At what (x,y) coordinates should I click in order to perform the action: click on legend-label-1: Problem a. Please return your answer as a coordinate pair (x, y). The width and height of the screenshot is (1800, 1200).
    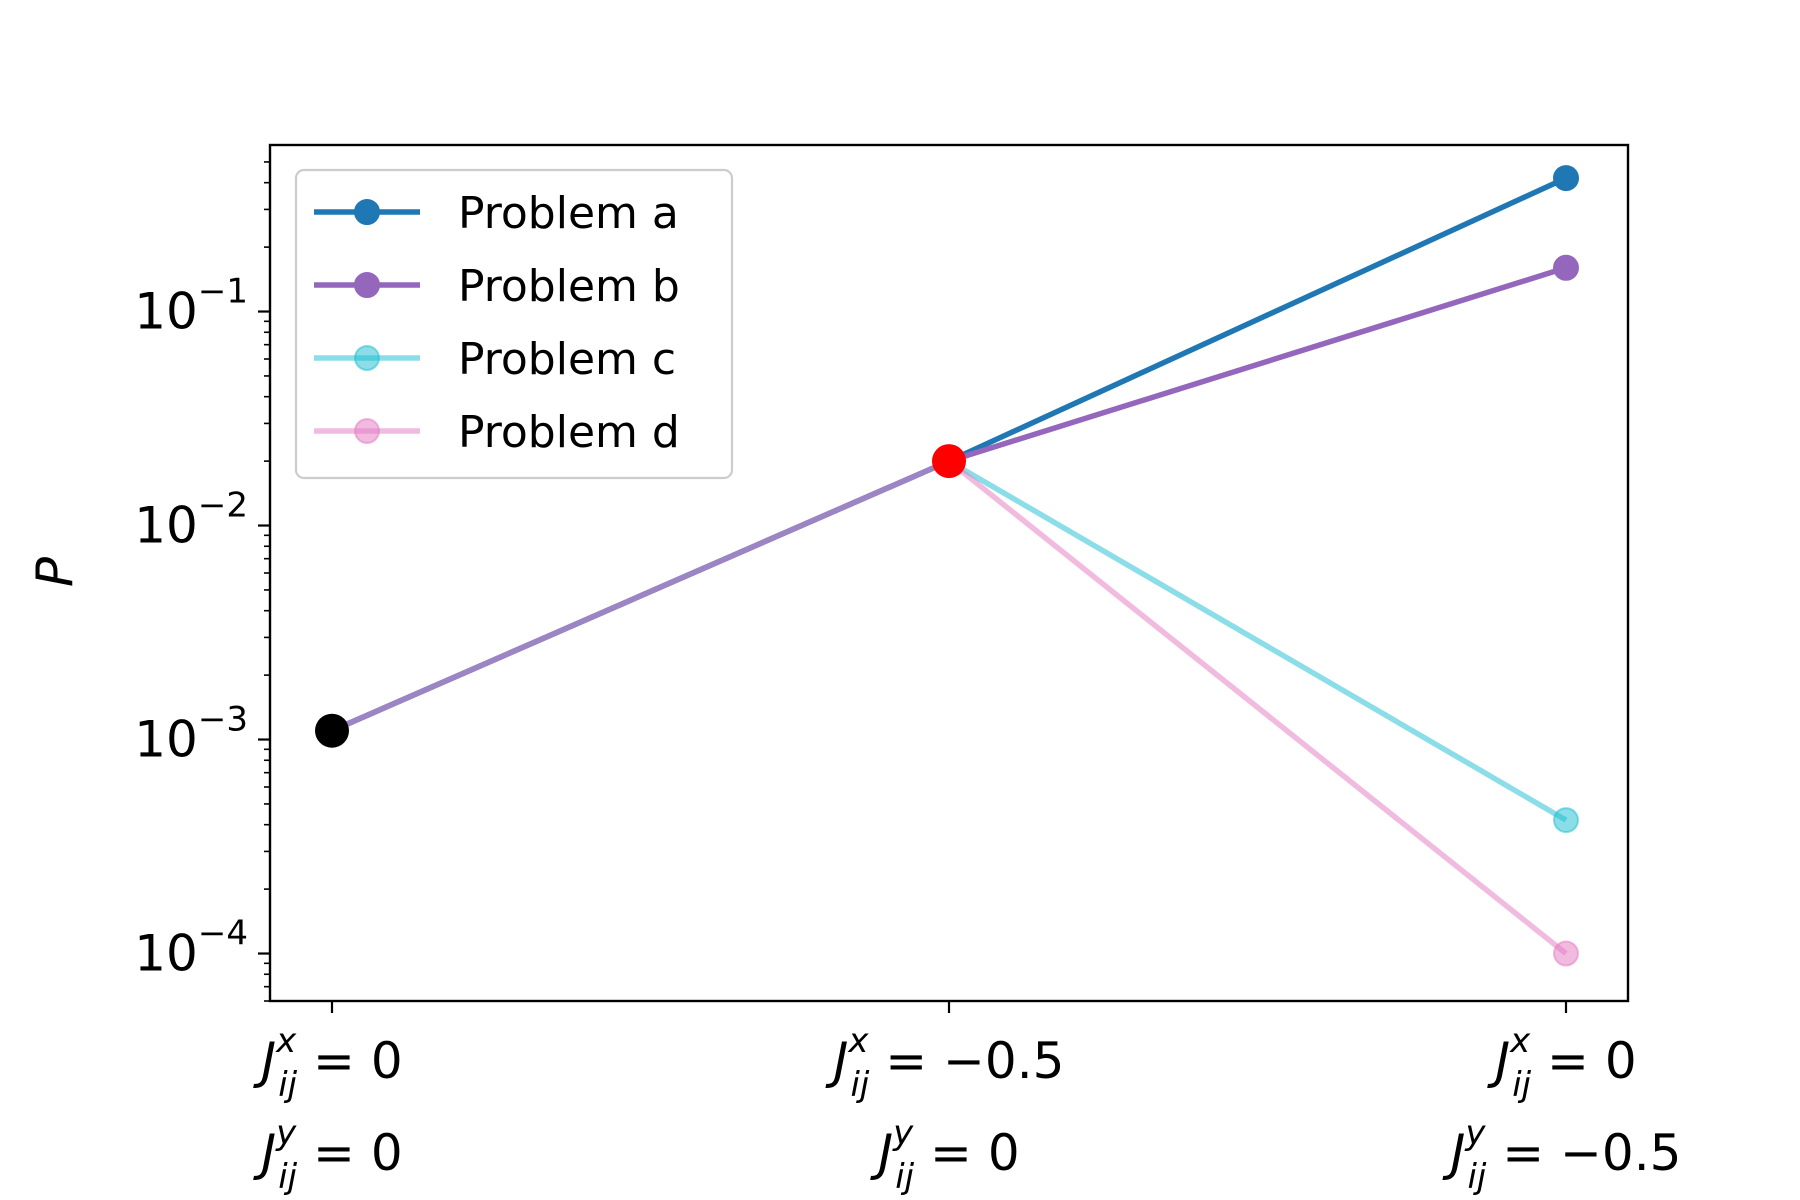
    Looking at the image, I should click on (568, 213).